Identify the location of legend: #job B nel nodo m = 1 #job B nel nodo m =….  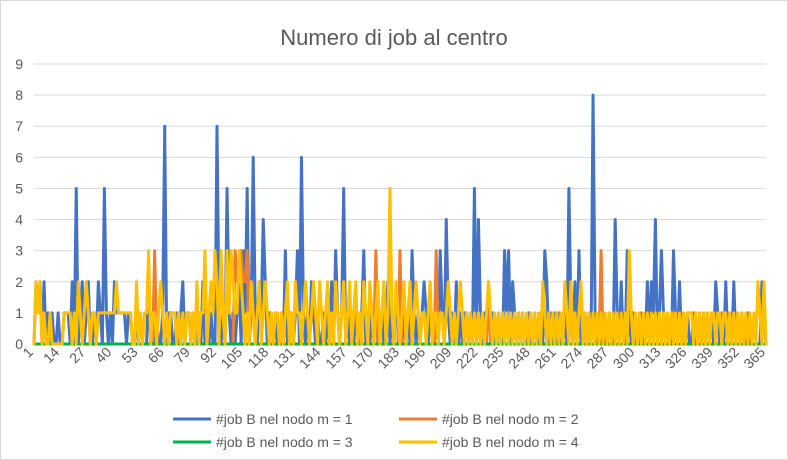
(376, 430).